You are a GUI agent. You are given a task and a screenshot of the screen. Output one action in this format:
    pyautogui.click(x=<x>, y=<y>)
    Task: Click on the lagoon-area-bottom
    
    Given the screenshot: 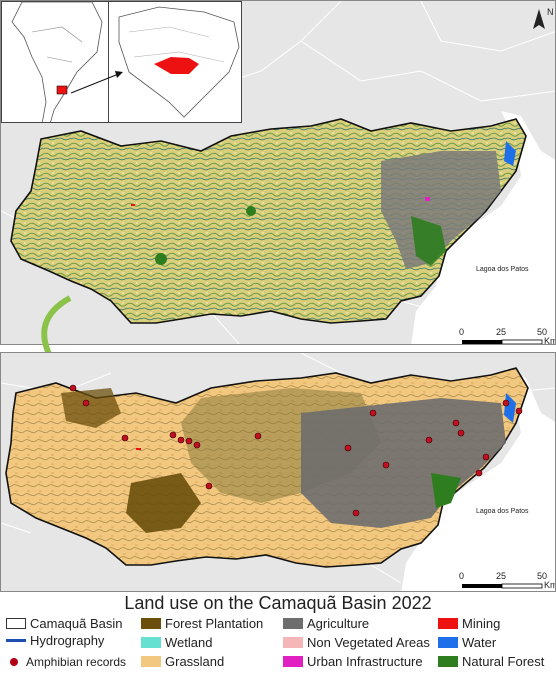 What is the action you would take?
    pyautogui.click(x=478, y=479)
    